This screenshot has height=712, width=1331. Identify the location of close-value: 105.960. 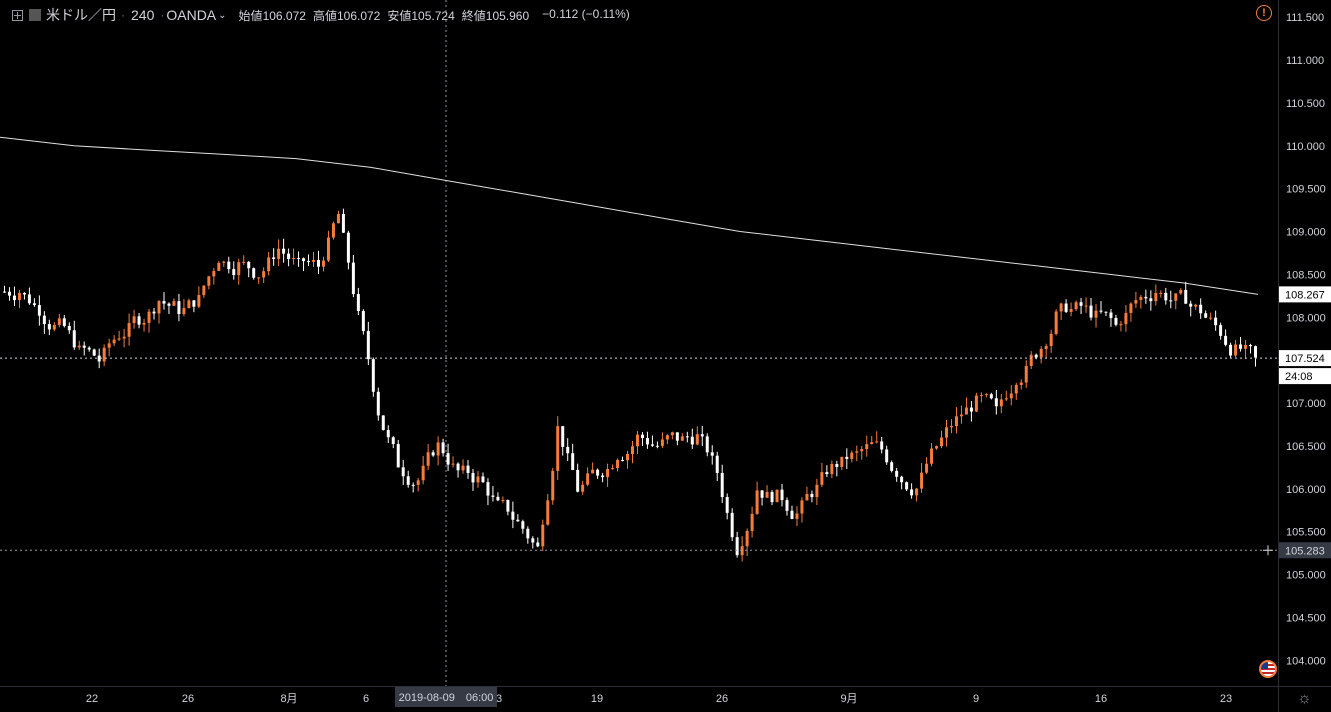
(507, 15).